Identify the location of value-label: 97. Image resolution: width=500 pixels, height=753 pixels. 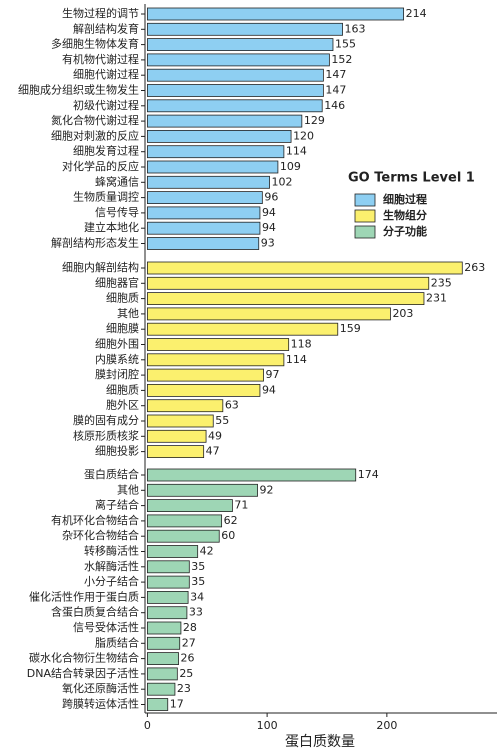
(273, 374).